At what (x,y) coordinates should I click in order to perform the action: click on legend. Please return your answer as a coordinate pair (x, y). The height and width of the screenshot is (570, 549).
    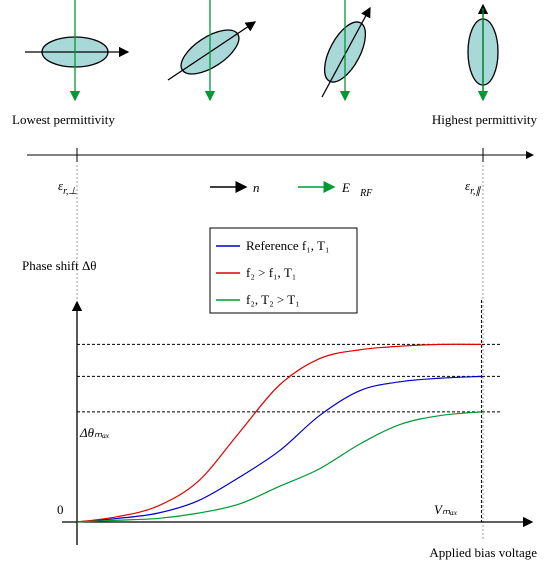
    Looking at the image, I should click on (283, 270).